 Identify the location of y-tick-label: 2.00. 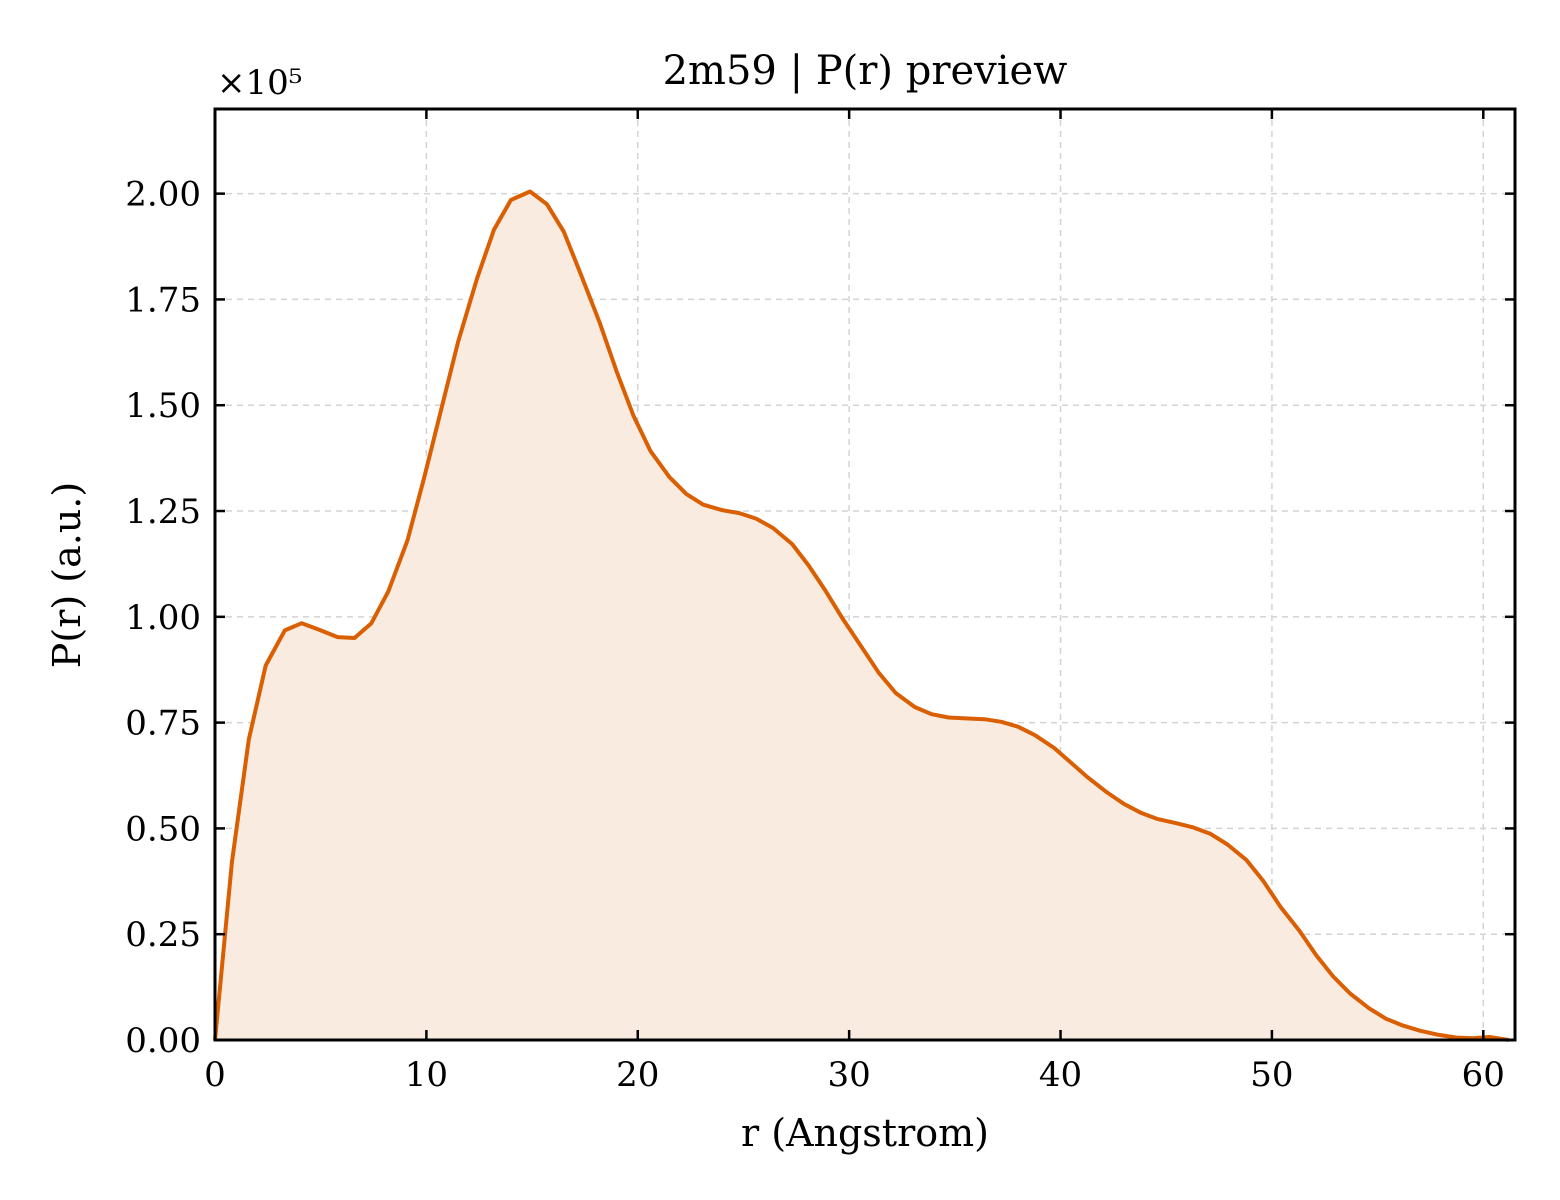
(163, 195).